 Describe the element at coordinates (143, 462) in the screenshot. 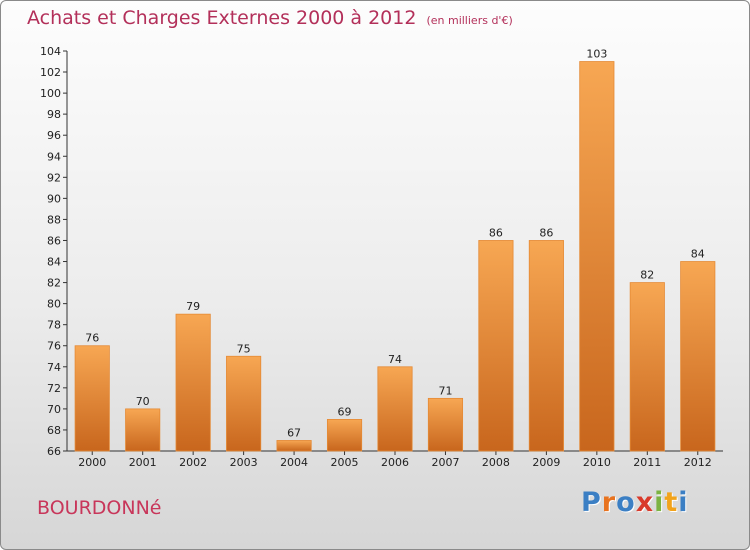

I see `x-tick-label: 2001` at that location.